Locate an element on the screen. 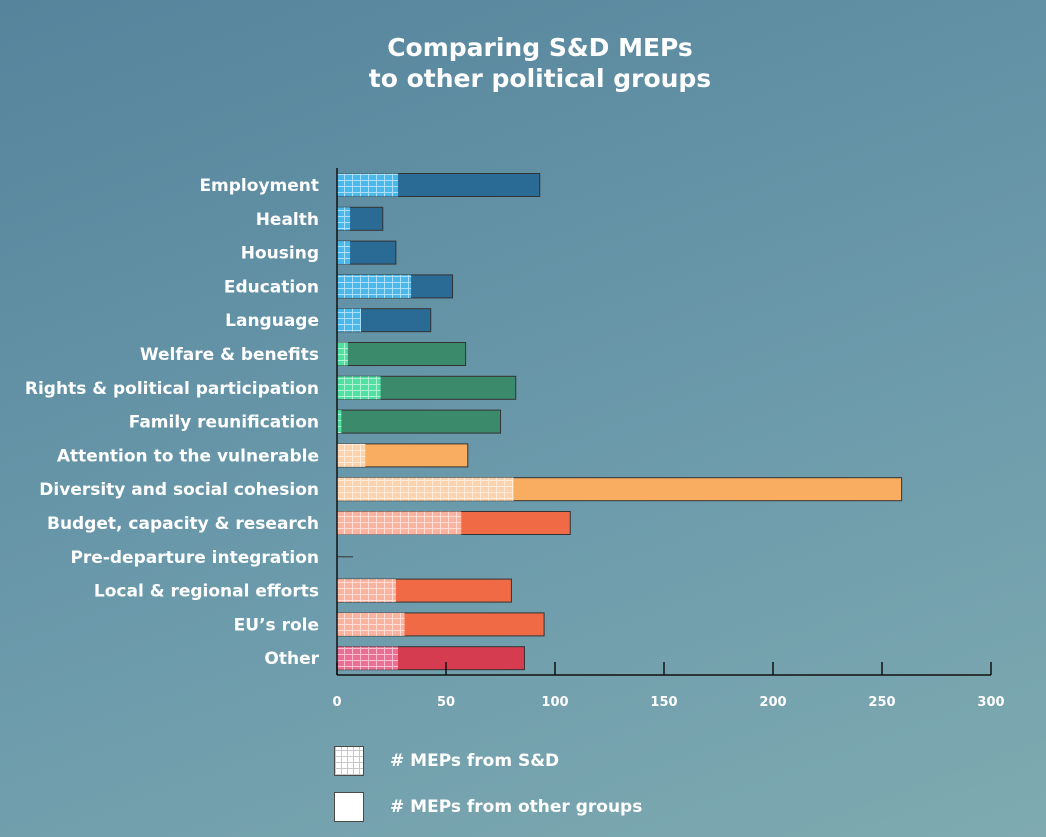 This screenshot has width=1046, height=837. bar-sd-hatch-language is located at coordinates (349, 320).